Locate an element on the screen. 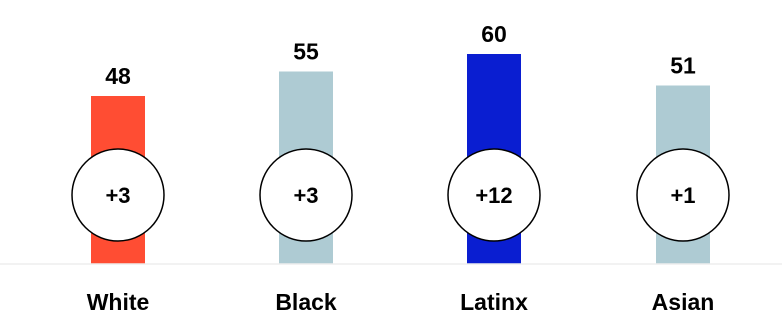  change-label-white: +3 is located at coordinates (117, 195).